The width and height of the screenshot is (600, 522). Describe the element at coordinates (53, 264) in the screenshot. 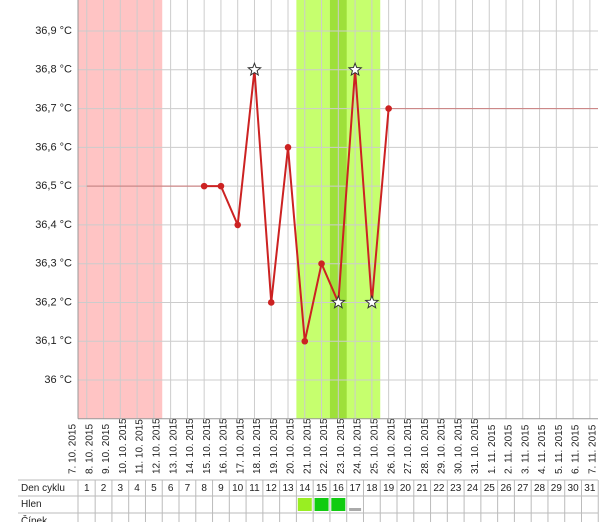

I see `y-tick-label: 36,3 °C` at that location.